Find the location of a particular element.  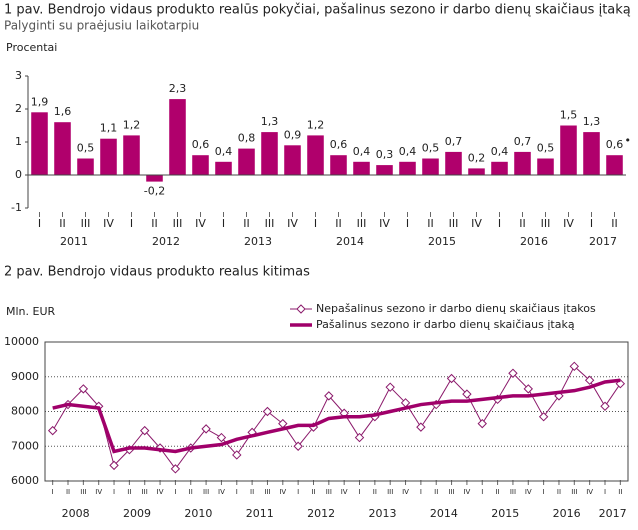

y-tick-label: 8000 is located at coordinates (25, 411).